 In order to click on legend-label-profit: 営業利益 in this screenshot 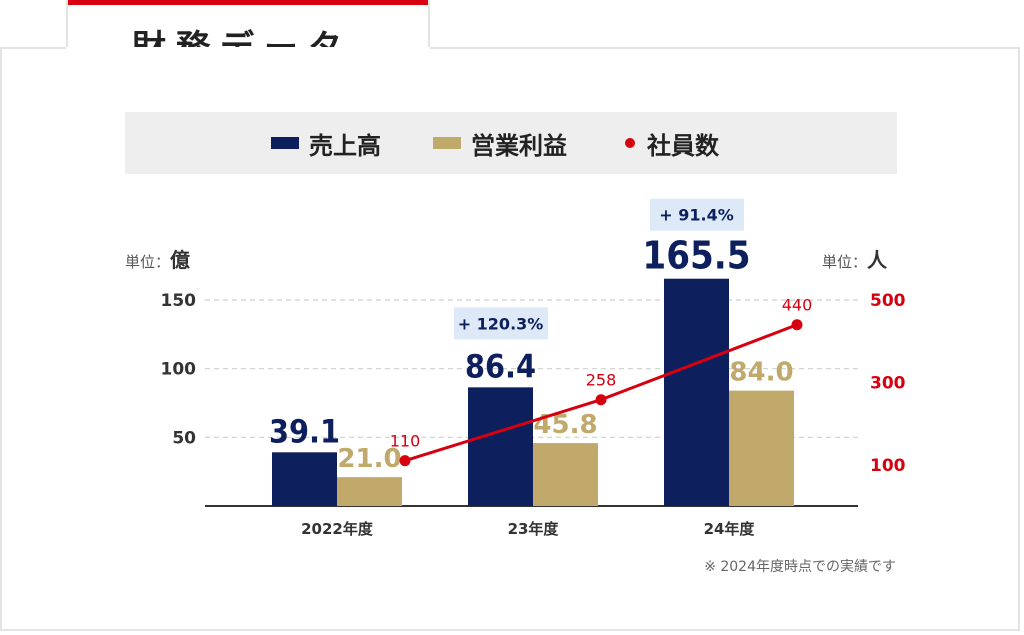, I will do `click(519, 145)`.